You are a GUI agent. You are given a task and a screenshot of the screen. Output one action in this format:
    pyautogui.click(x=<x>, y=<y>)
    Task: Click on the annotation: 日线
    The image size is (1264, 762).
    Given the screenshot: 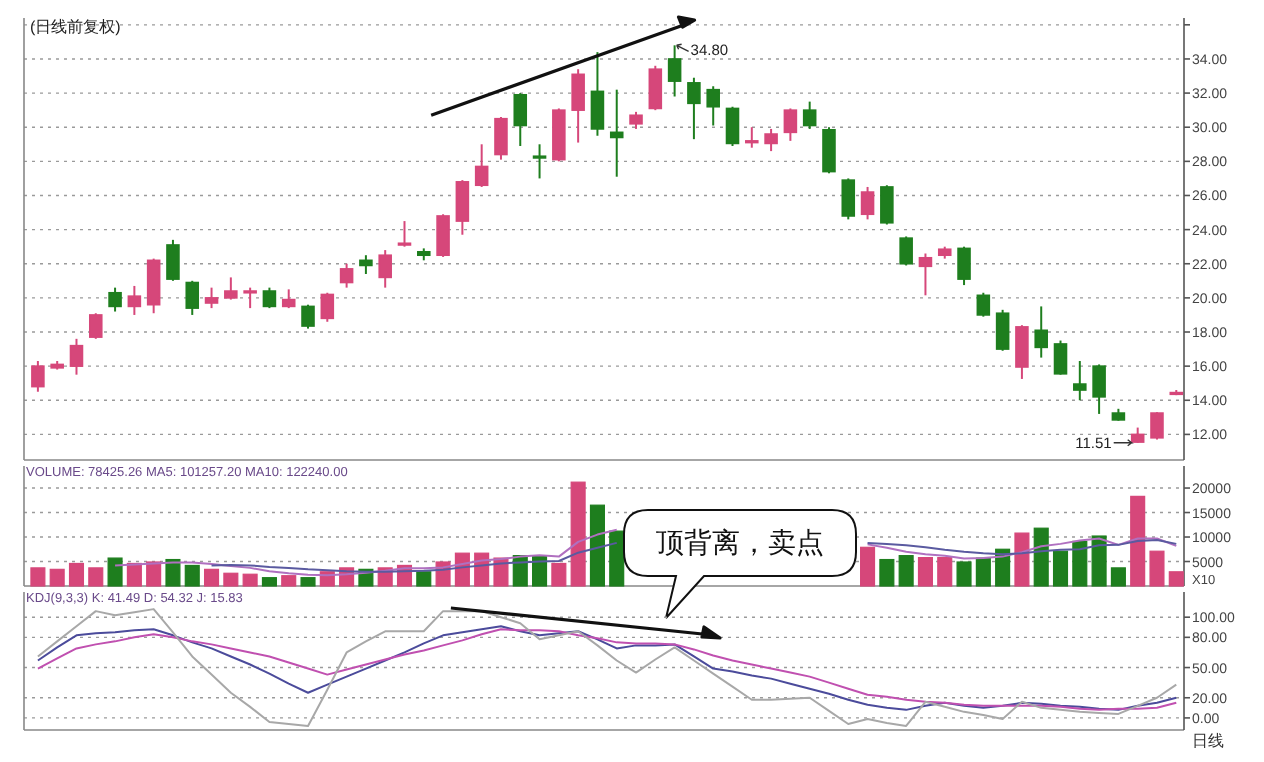 What is the action you would take?
    pyautogui.click(x=1208, y=741)
    